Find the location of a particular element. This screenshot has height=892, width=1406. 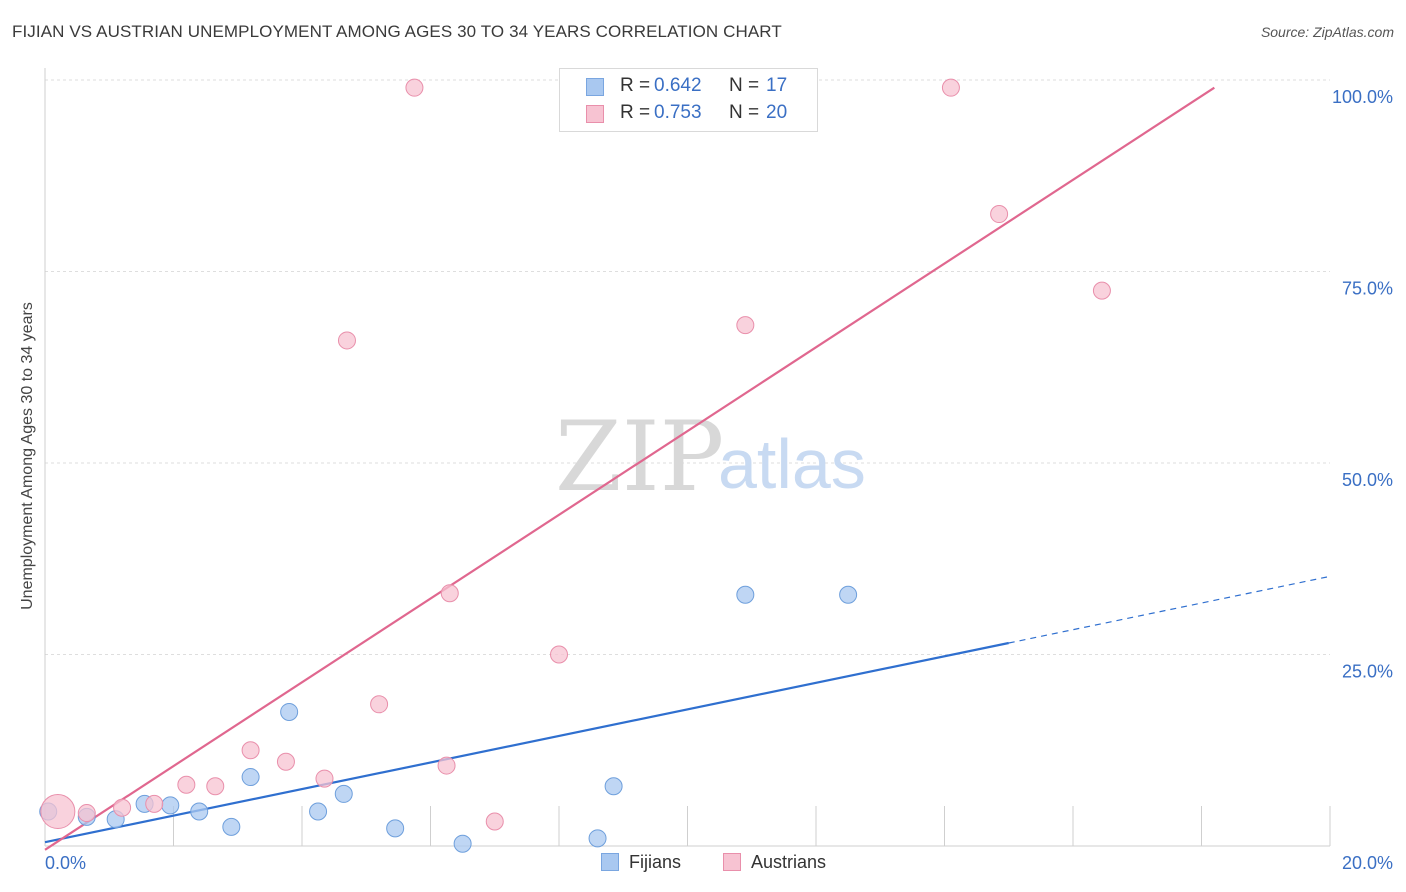

legend-r-value: 0.642 is located at coordinates (678, 85).